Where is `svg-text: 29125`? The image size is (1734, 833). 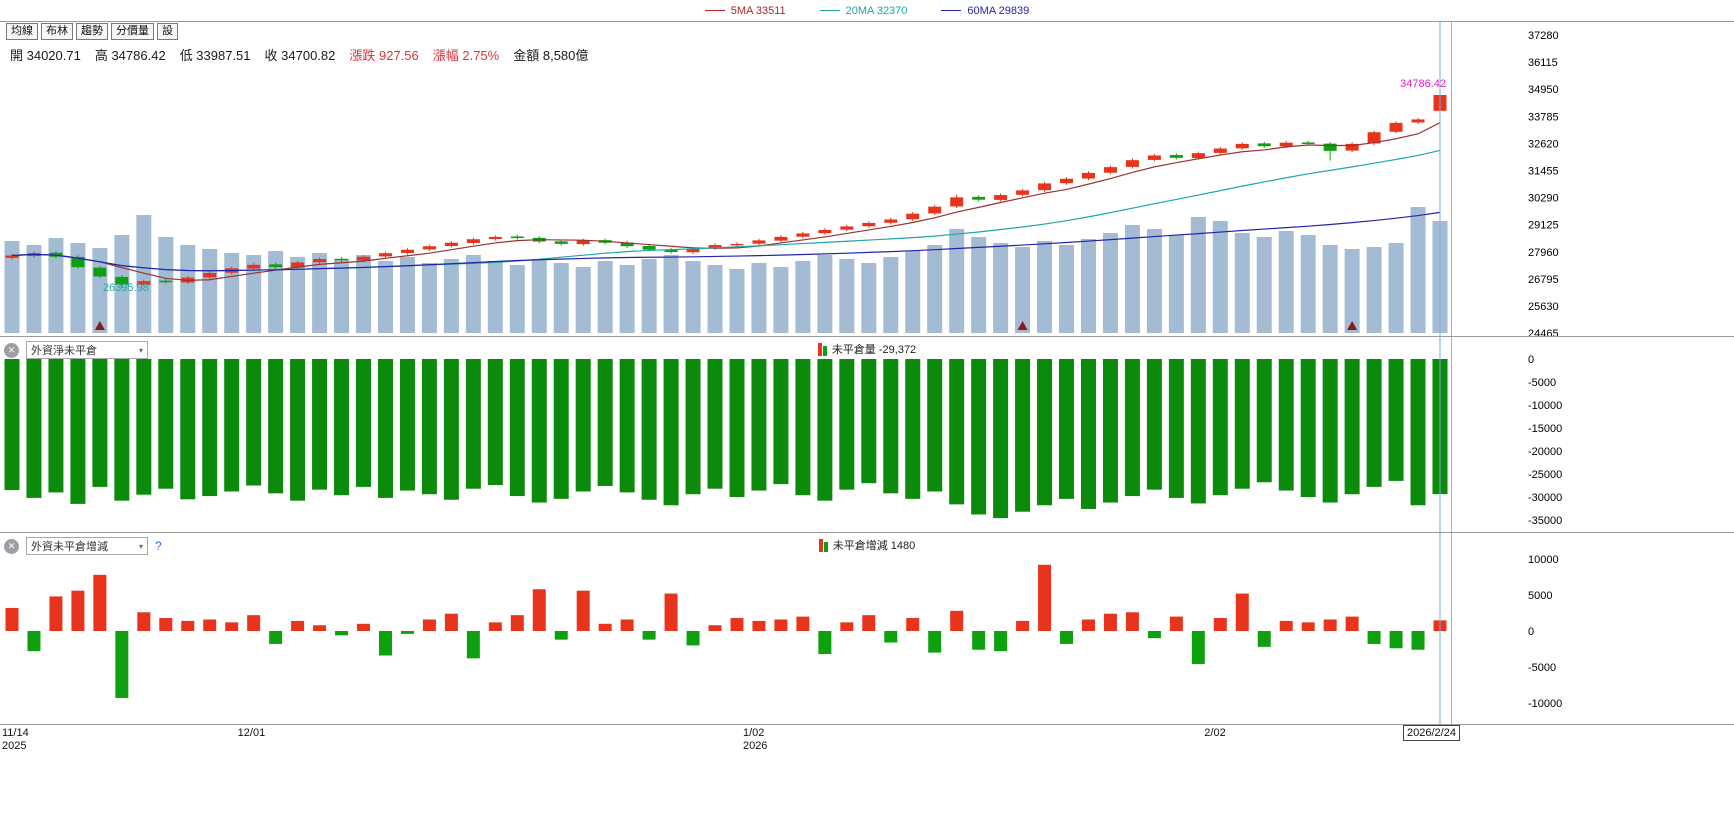
svg-text: 29125 is located at coordinates (1543, 226).